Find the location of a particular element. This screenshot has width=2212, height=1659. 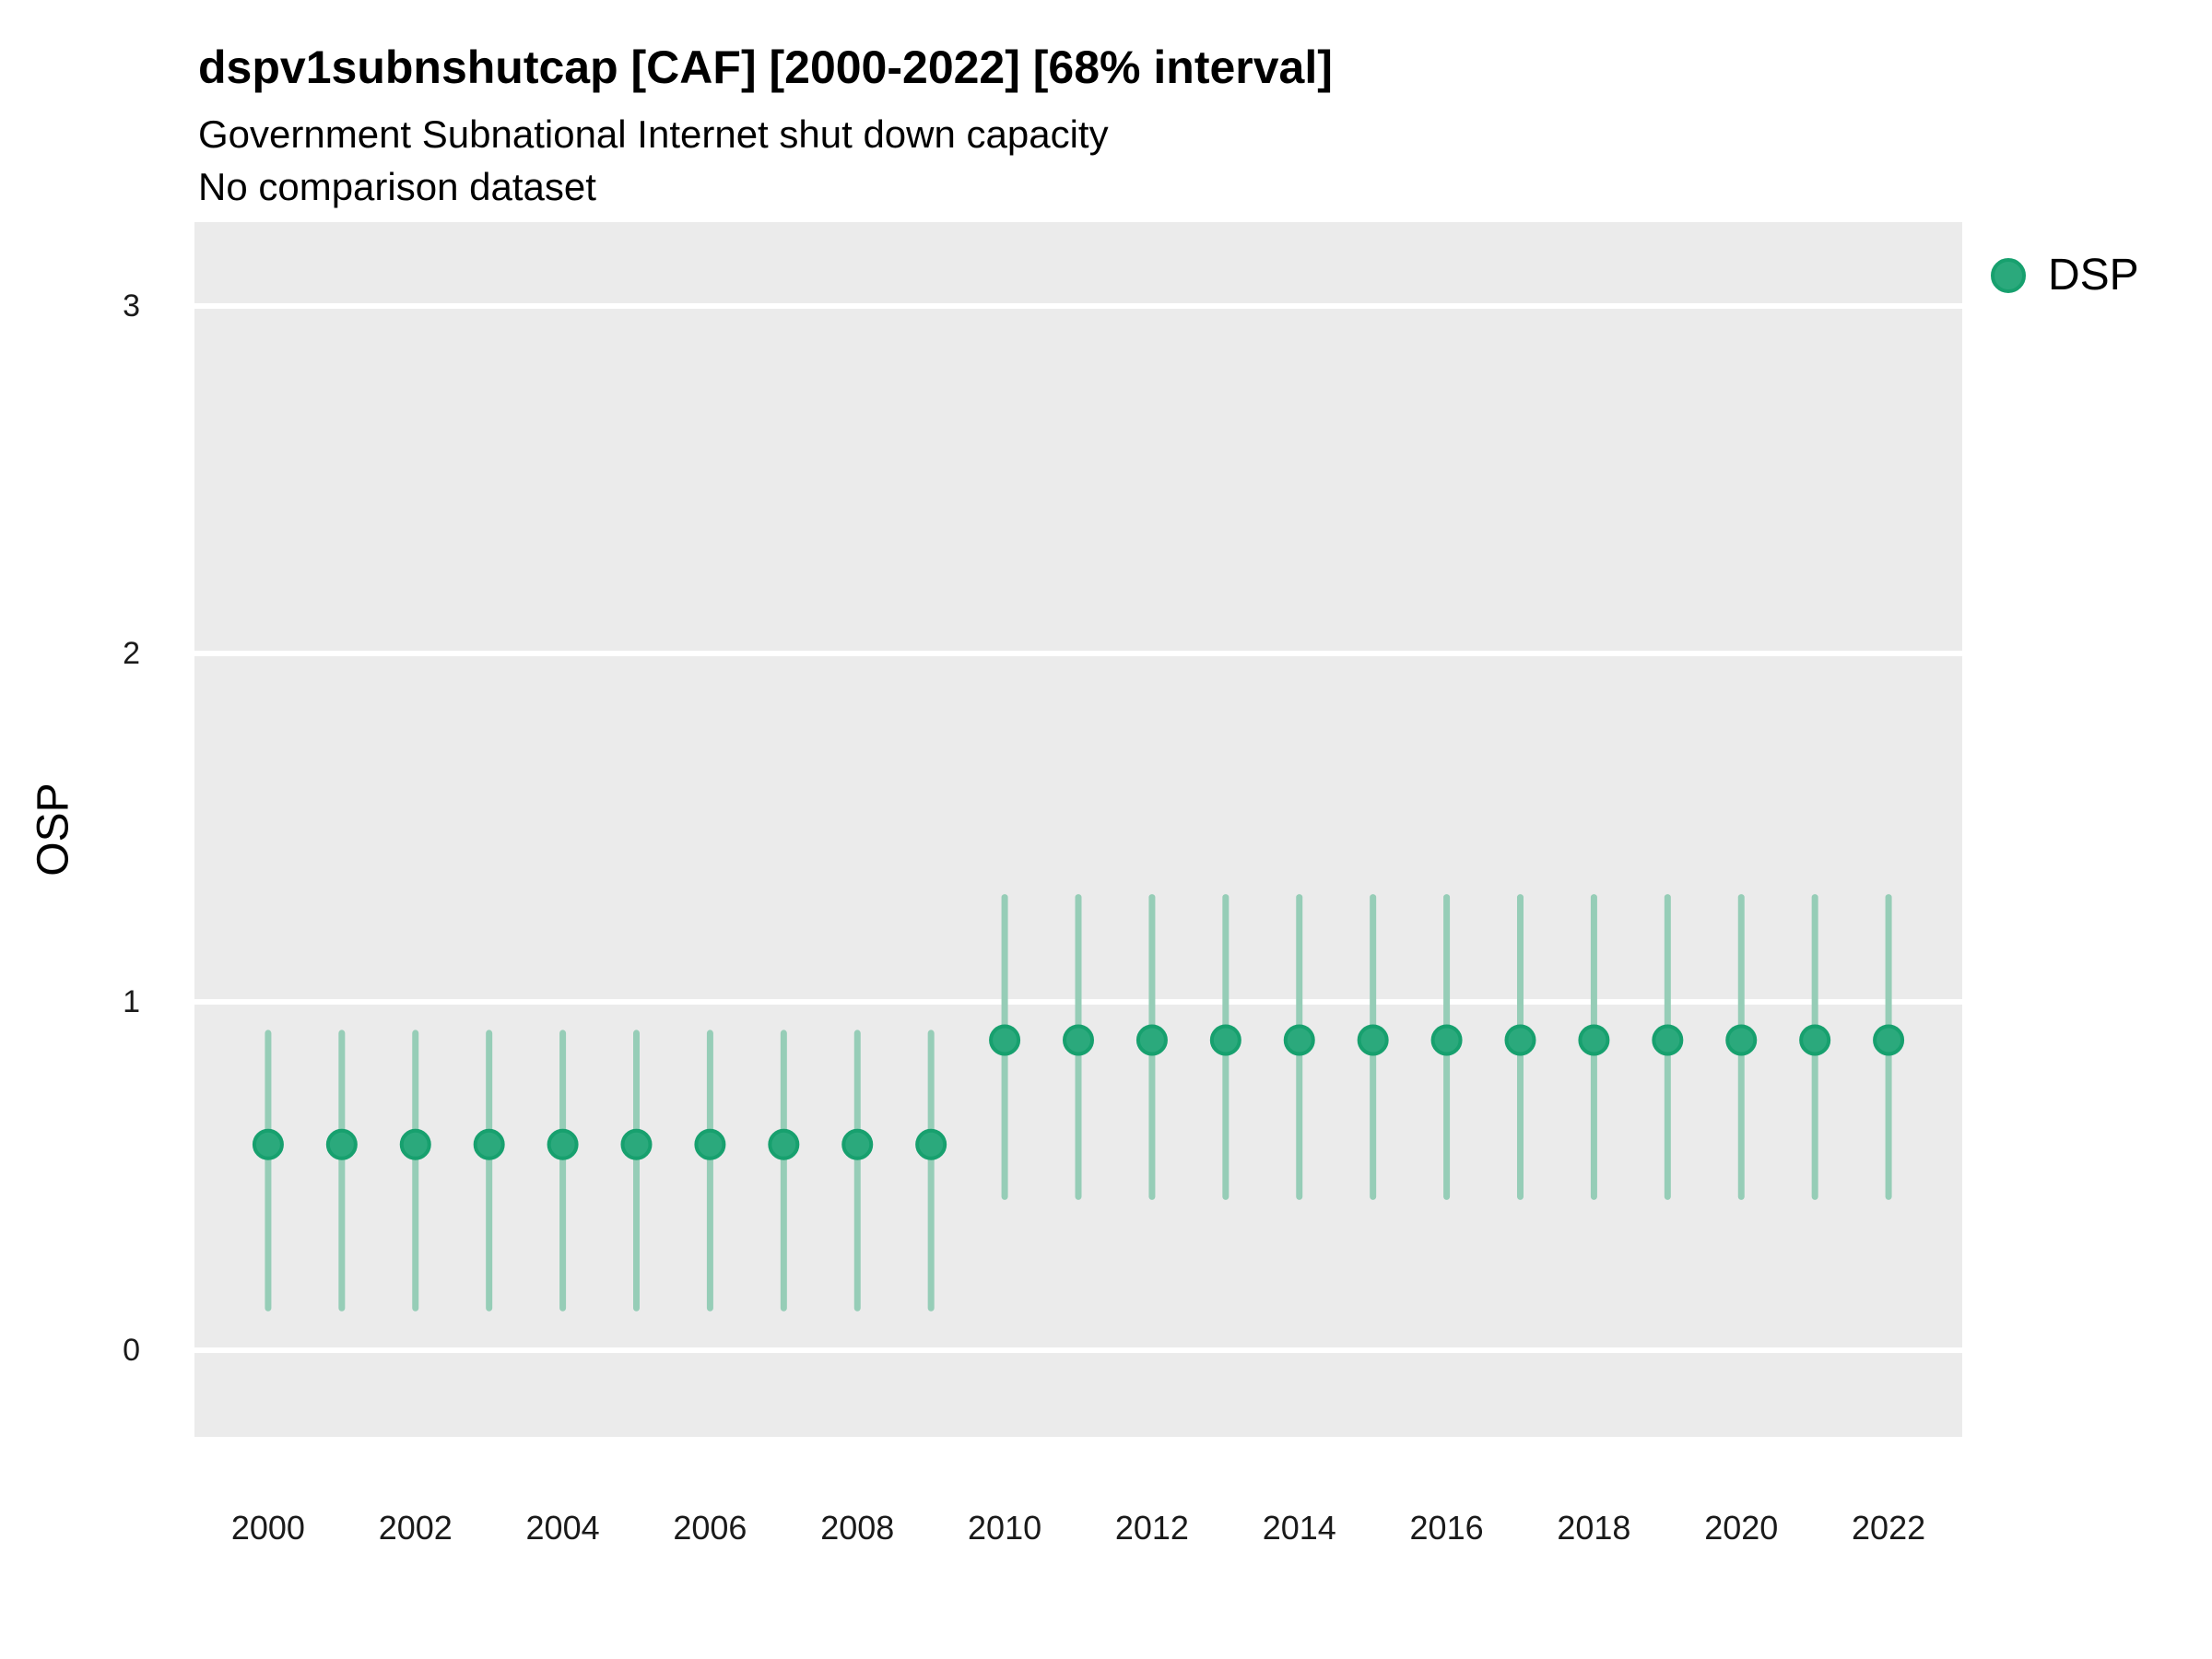

y-tick-label-2: 2 is located at coordinates (131, 654).